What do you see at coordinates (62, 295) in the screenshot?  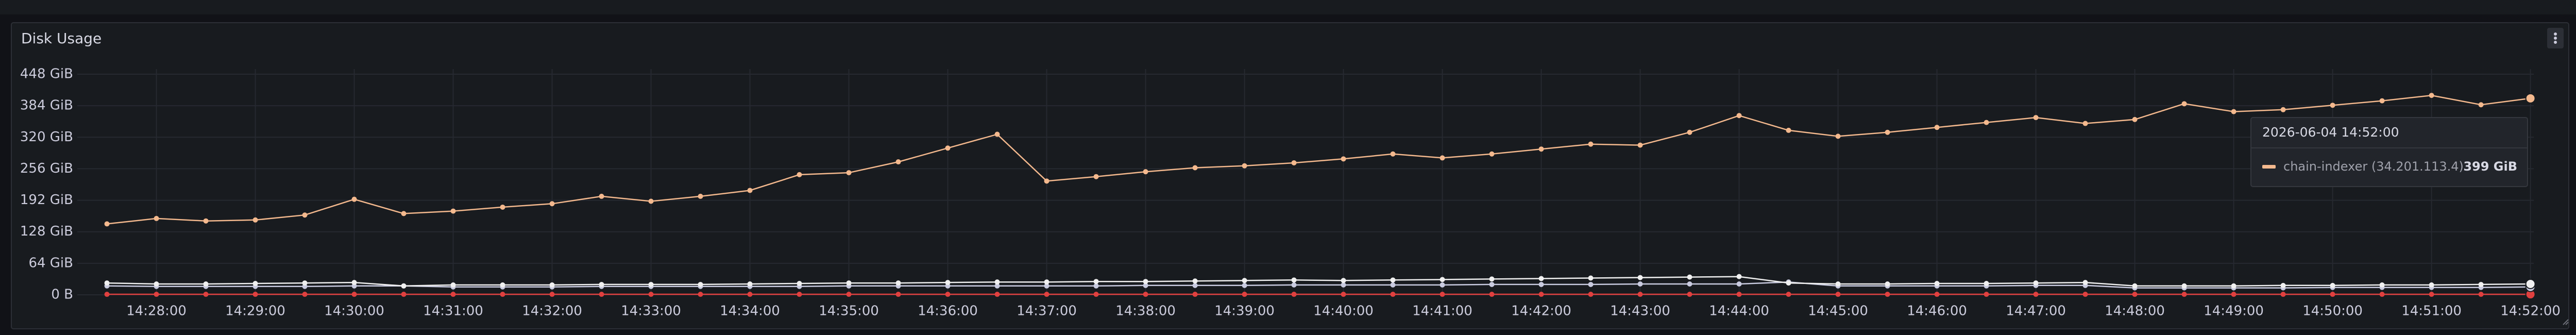 I see `y-tick-label: 0 B` at bounding box center [62, 295].